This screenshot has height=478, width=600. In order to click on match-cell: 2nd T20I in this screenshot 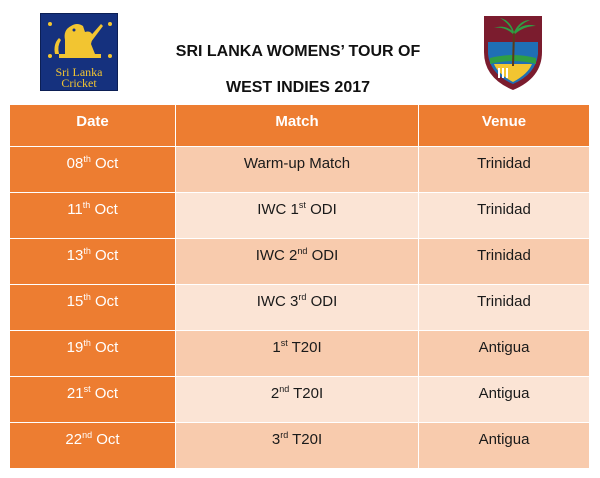, I will do `click(297, 399)`.